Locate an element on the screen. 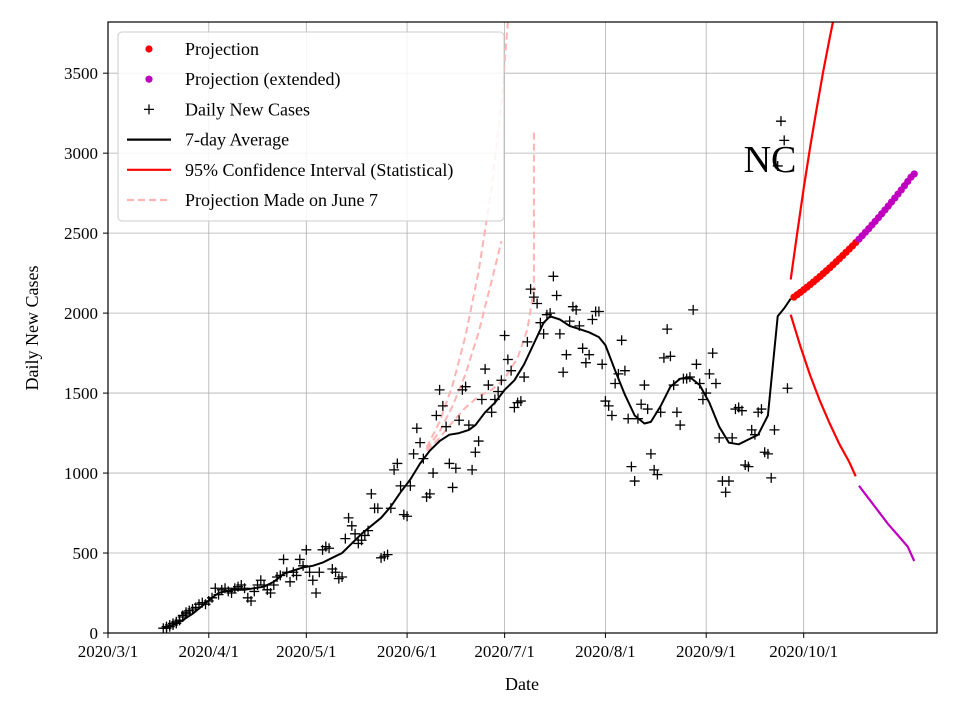 This screenshot has width=960, height=720. x-tick-label: 2020/8/1 is located at coordinates (605, 651).